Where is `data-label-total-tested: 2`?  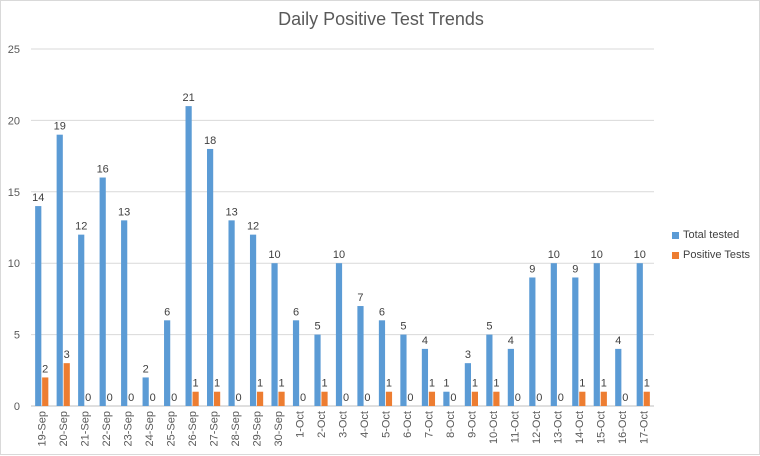
data-label-total-tested: 2 is located at coordinates (146, 369).